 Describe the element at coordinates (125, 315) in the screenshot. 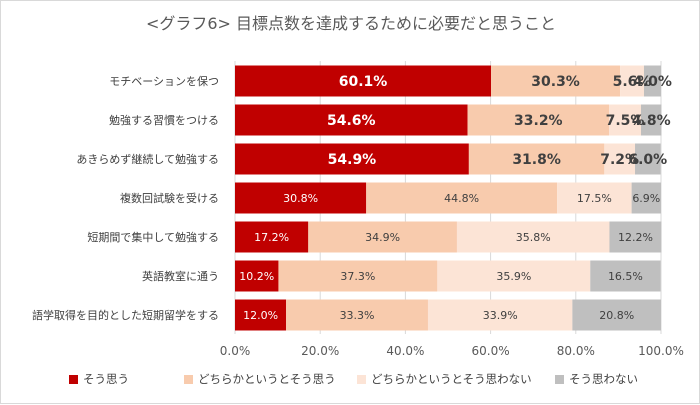

I see `category-label: 語学取得を目的とした短期留学をする` at that location.